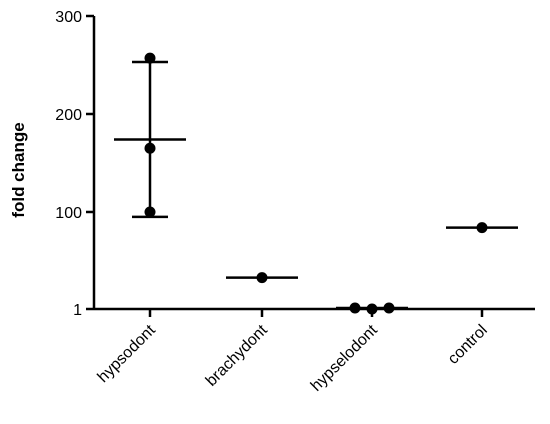 The height and width of the screenshot is (424, 550). What do you see at coordinates (68, 115) in the screenshot?
I see `y-tick-label: 200` at bounding box center [68, 115].